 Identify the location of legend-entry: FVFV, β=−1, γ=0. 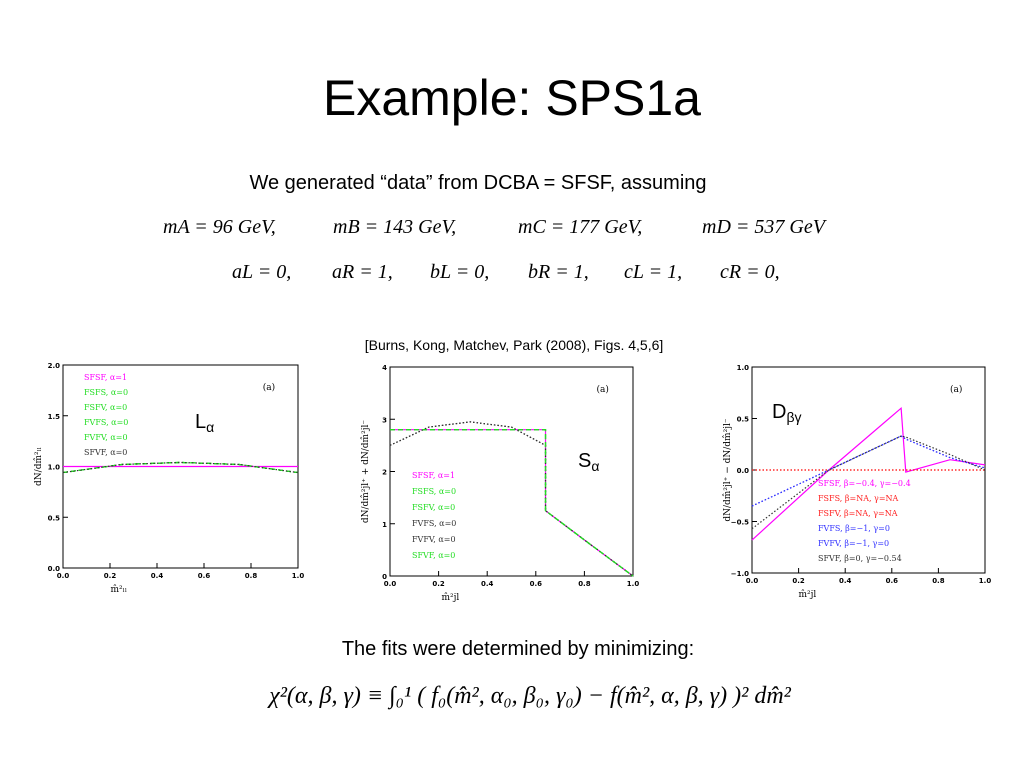
(853, 543).